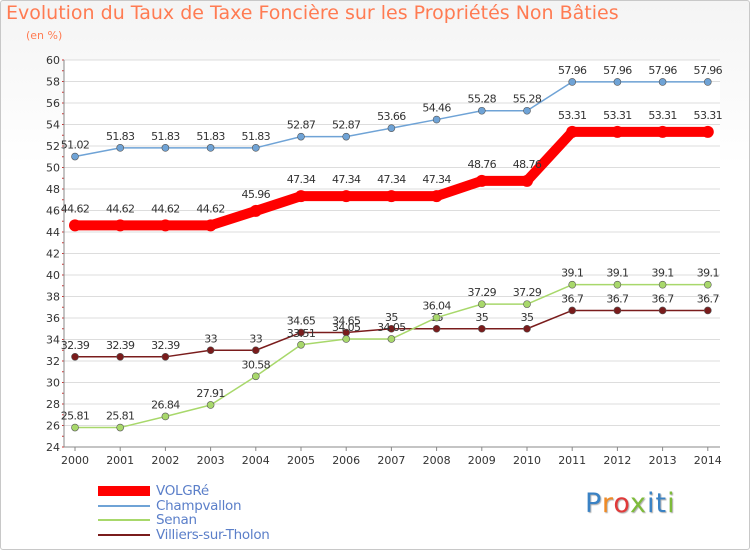 The width and height of the screenshot is (750, 550). Describe the element at coordinates (617, 460) in the screenshot. I see `x-tick-label: 2012` at that location.